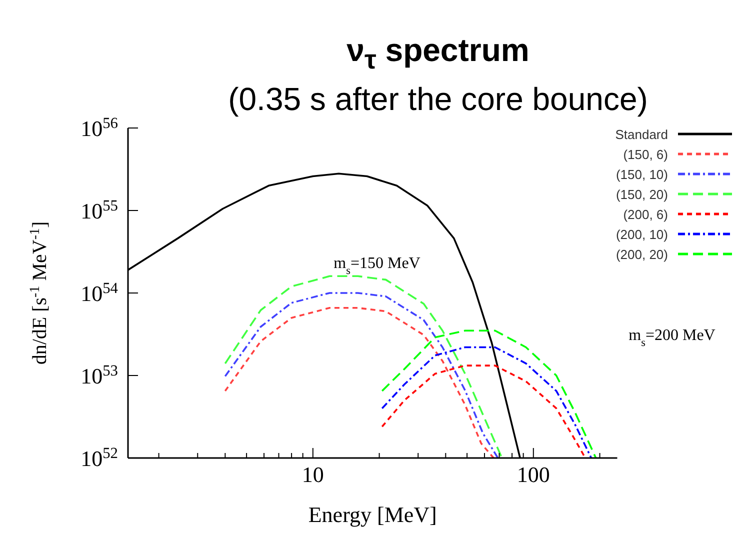 This screenshot has width=748, height=556. I want to click on y-tick-label: 10$^{53}$, so click(99, 375).